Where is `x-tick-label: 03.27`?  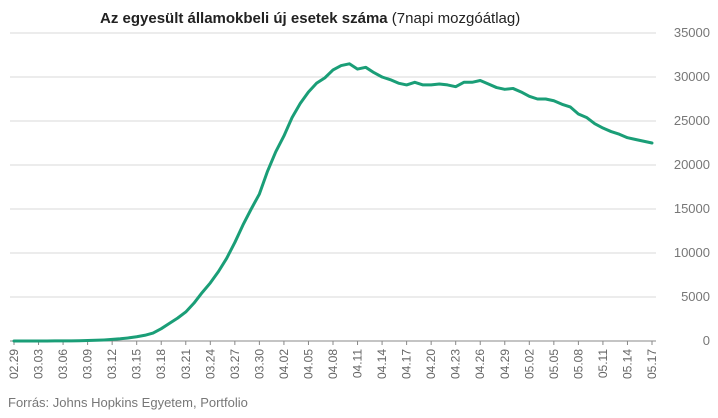 x-tick-label: 03.27 is located at coordinates (235, 364).